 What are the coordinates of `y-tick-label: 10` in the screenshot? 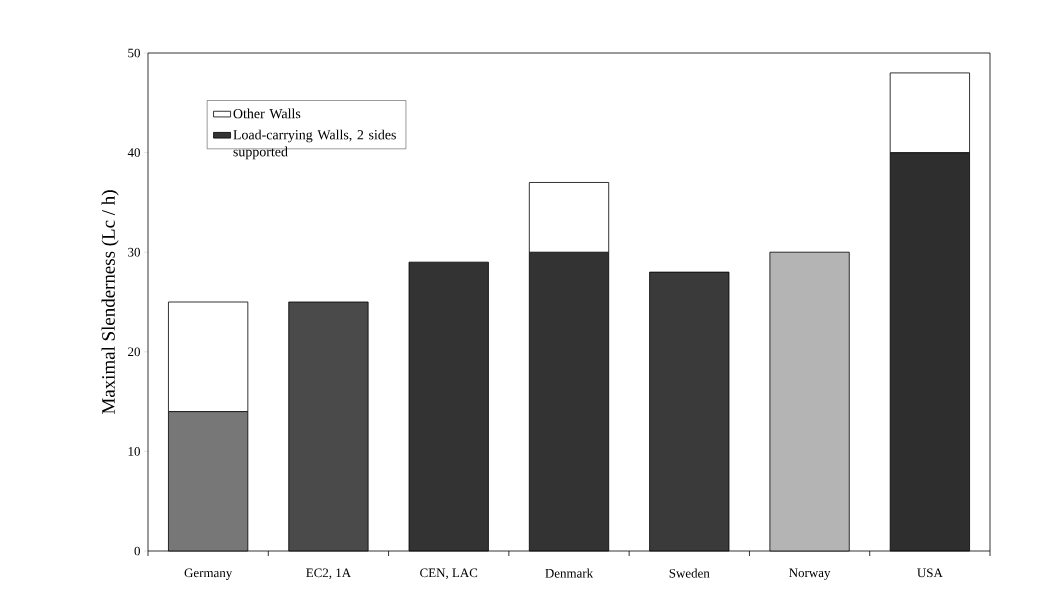 It's located at (134, 451).